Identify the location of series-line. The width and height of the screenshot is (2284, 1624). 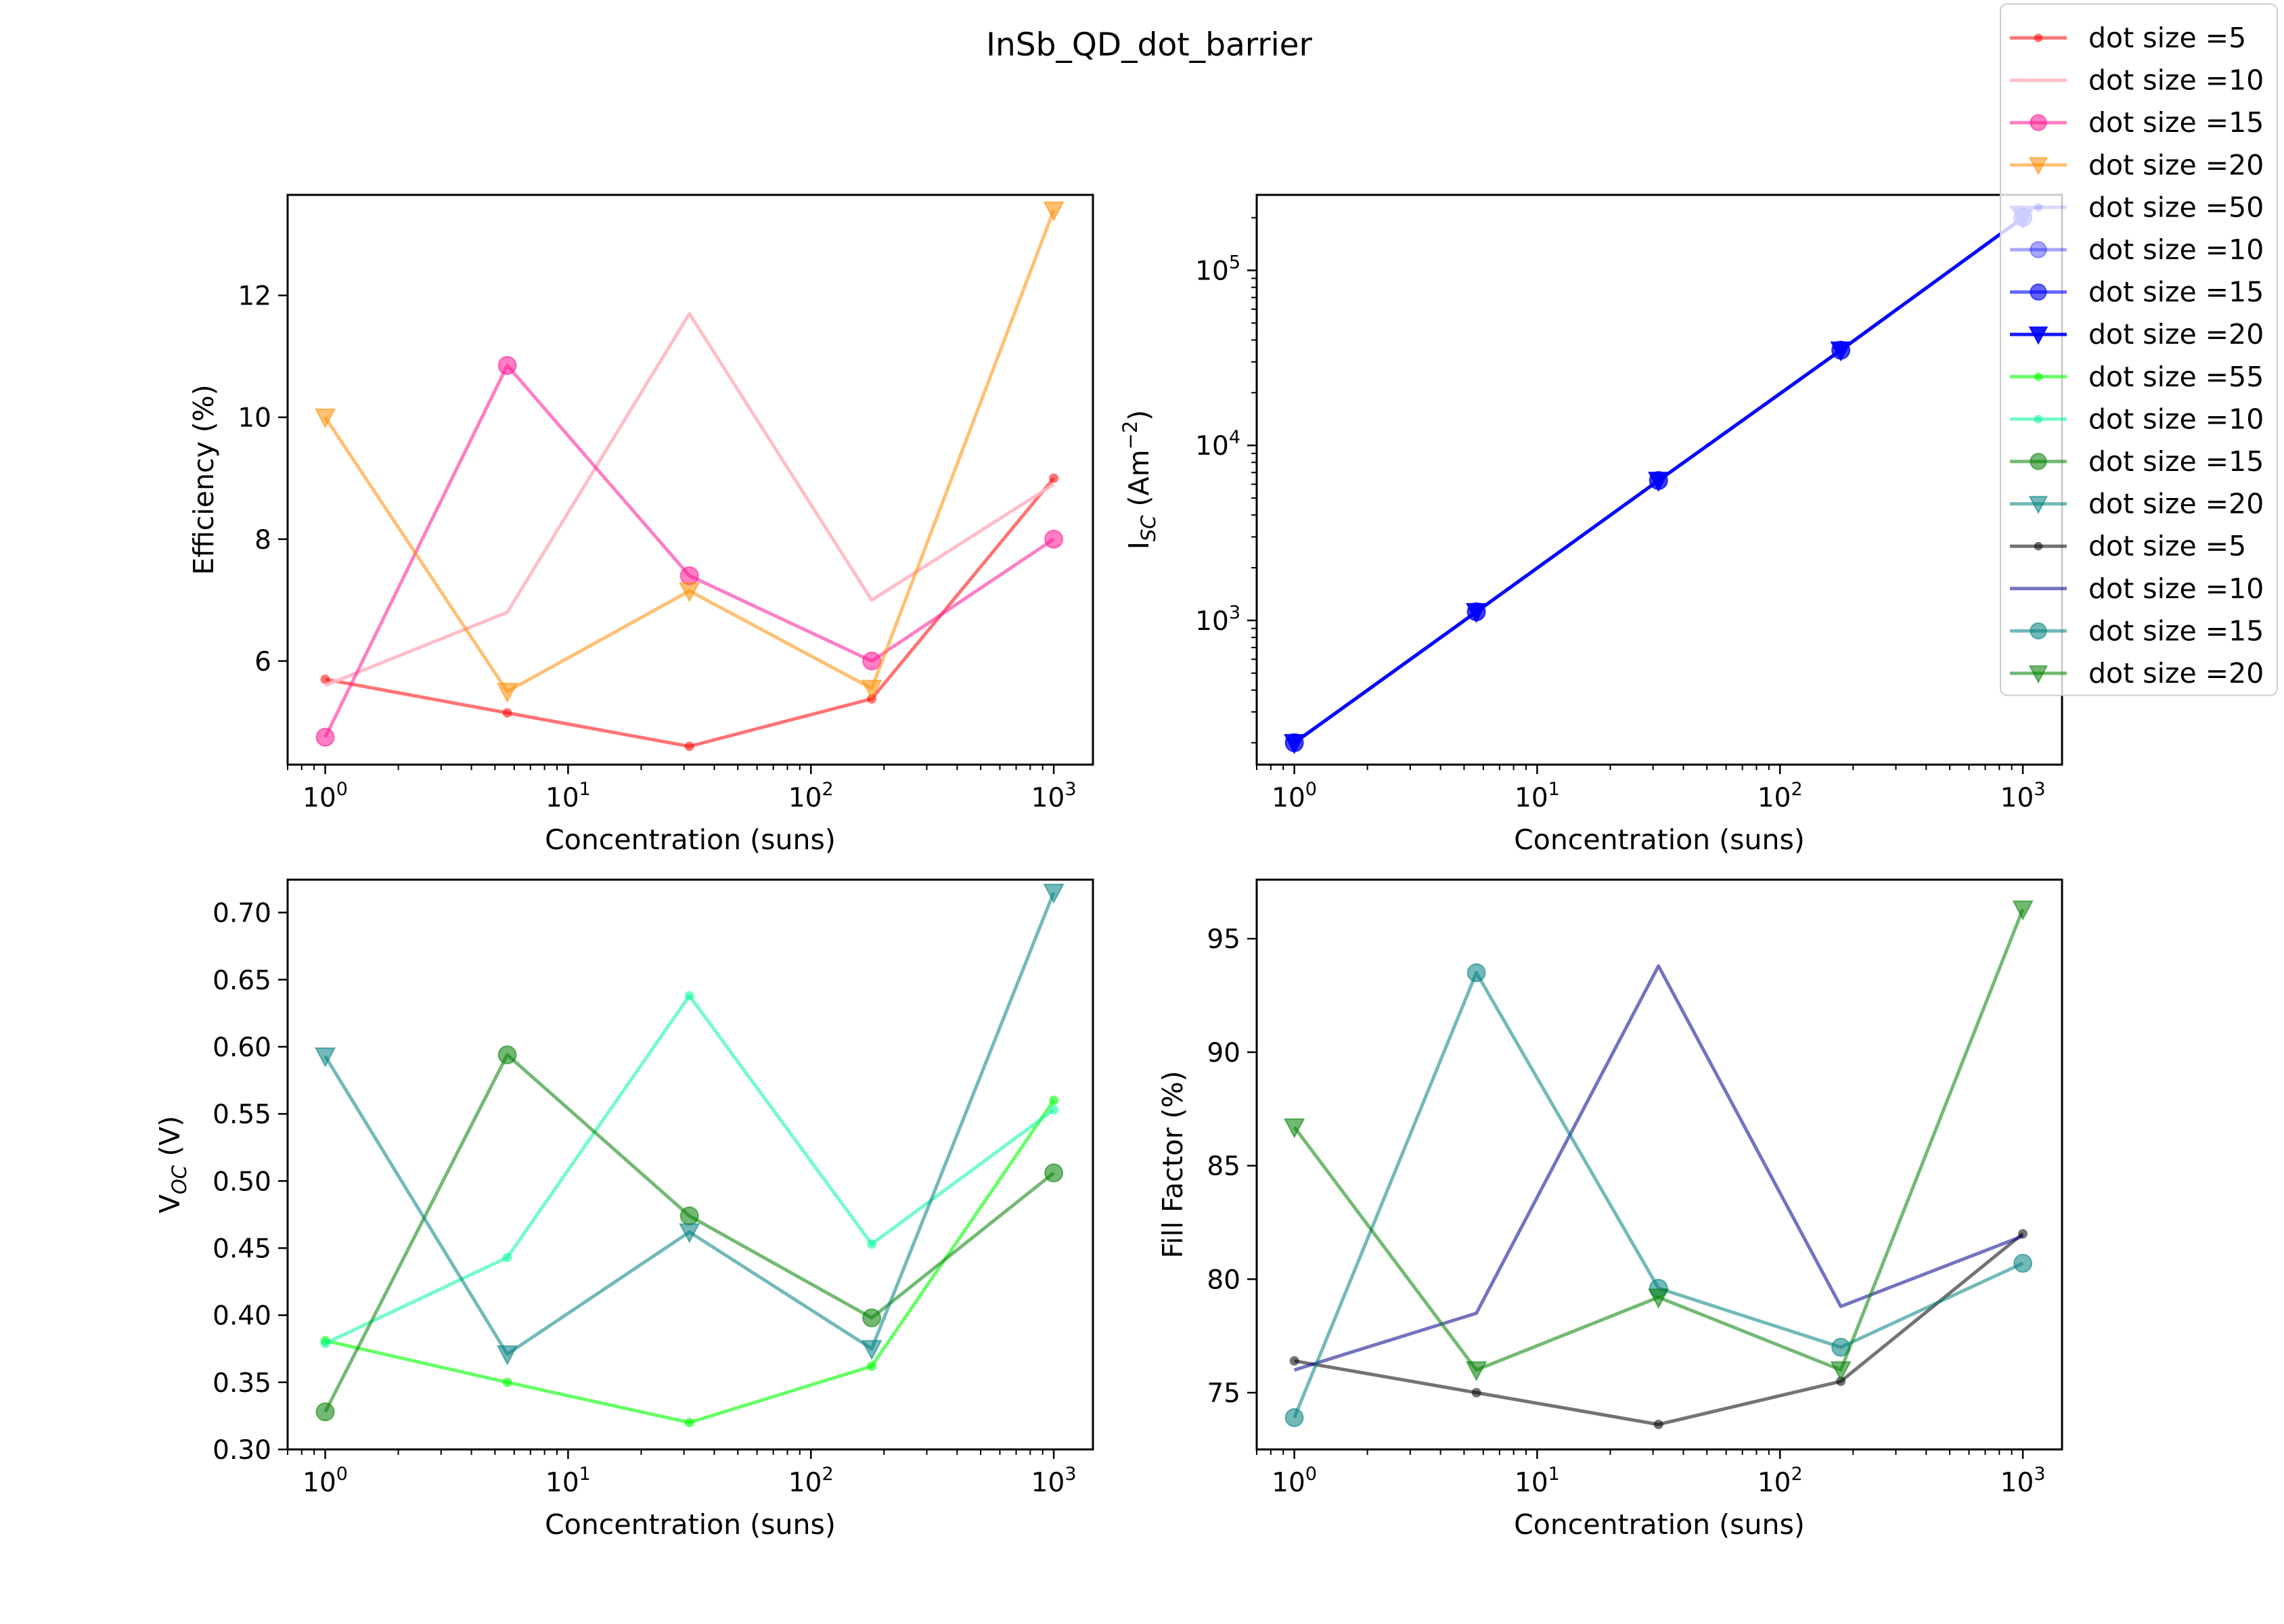
(1658, 1168).